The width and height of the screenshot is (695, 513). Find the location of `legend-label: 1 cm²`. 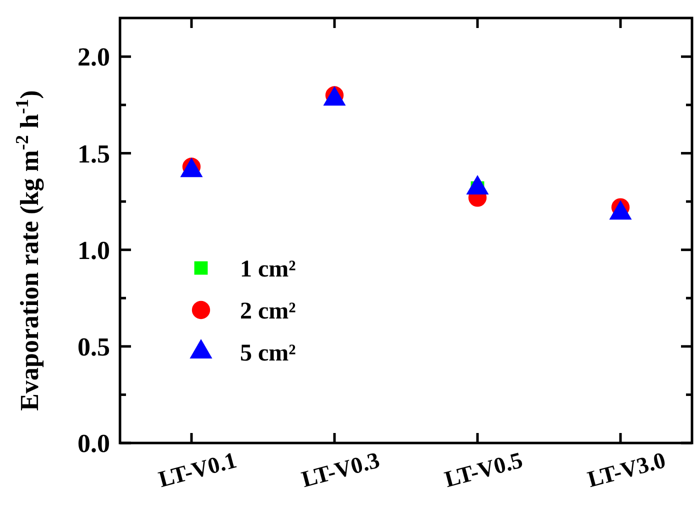

legend-label: 1 cm² is located at coordinates (268, 269).